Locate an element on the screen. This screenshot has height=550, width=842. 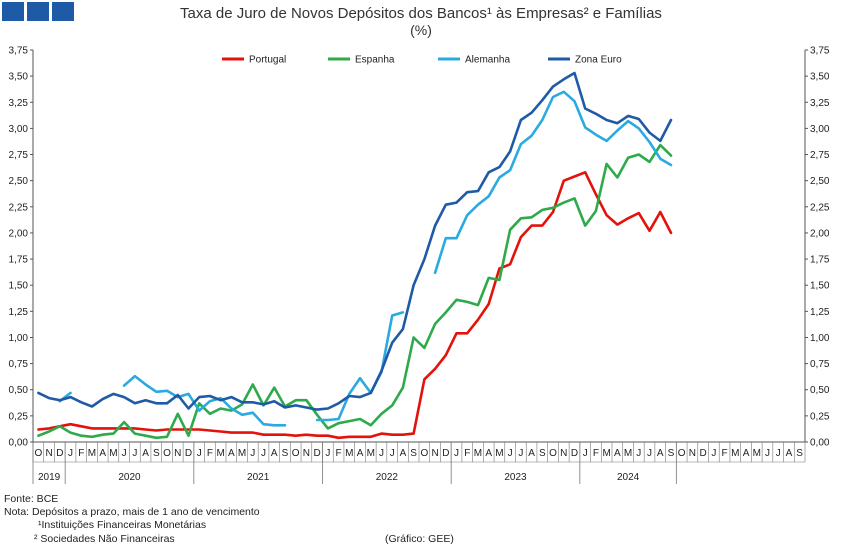
y-tick-label-right: 1,00 is located at coordinates (820, 338).